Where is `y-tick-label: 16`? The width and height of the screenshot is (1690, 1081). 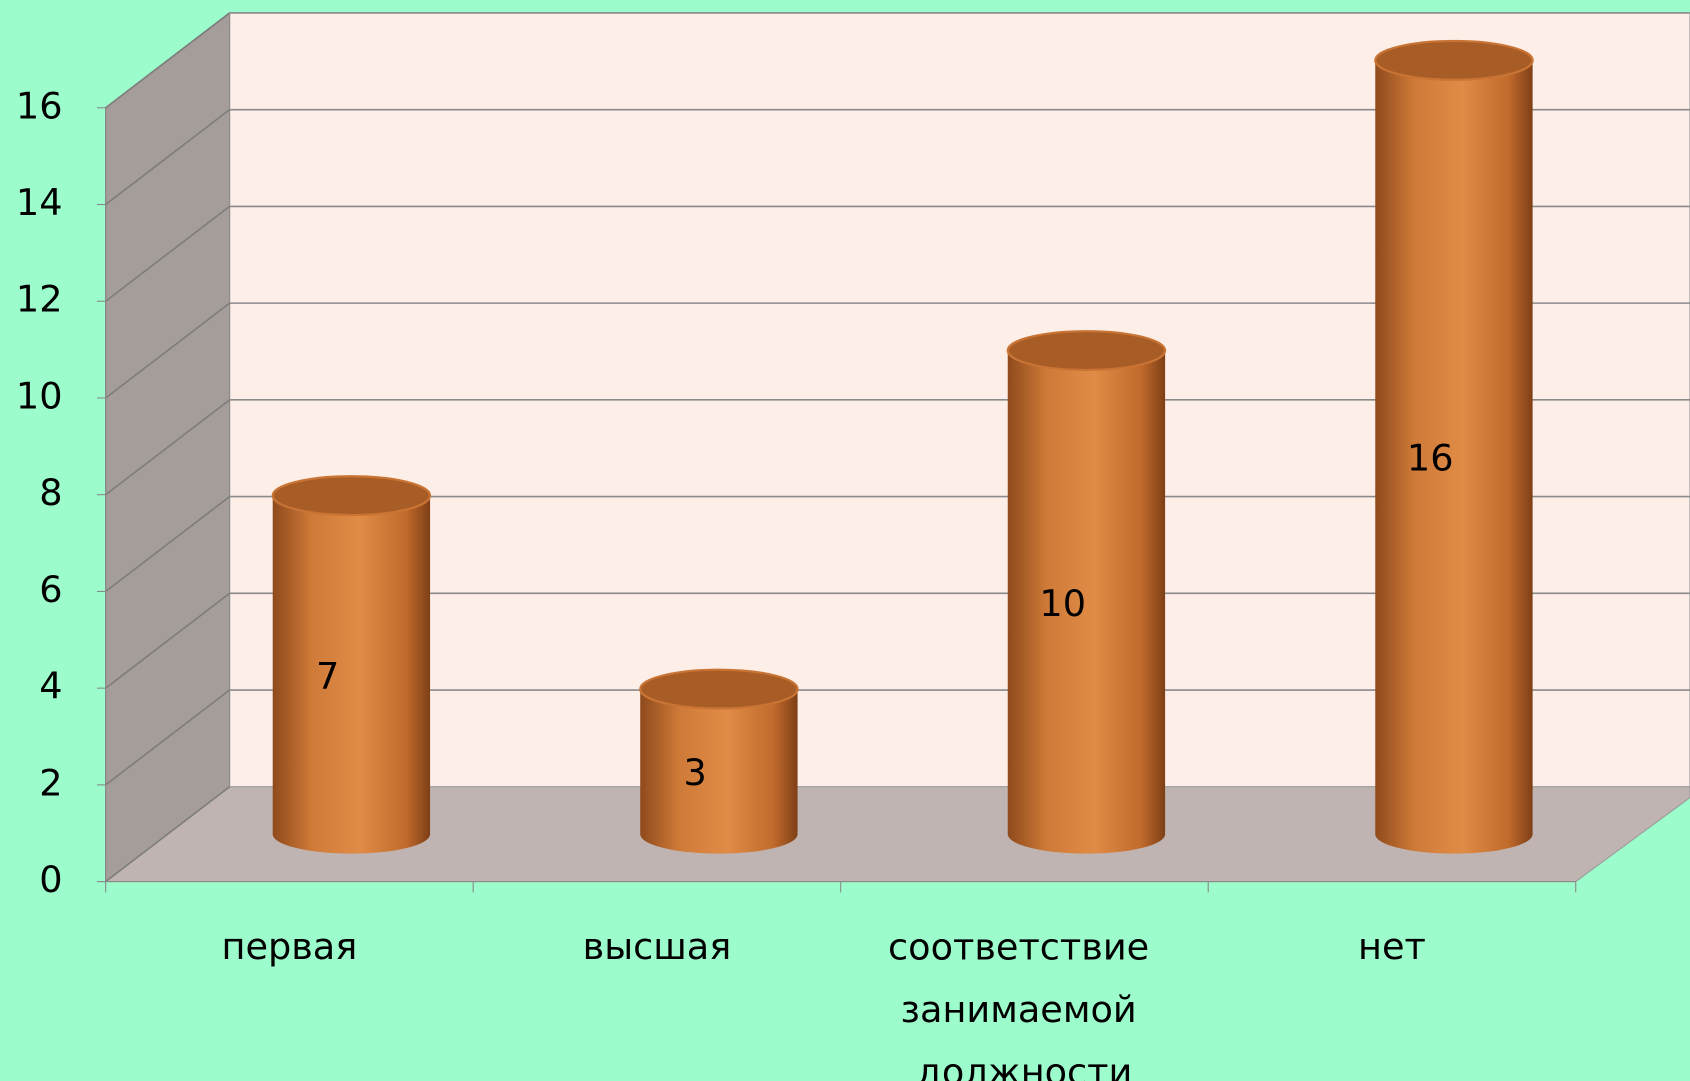
y-tick-label: 16 is located at coordinates (39, 105).